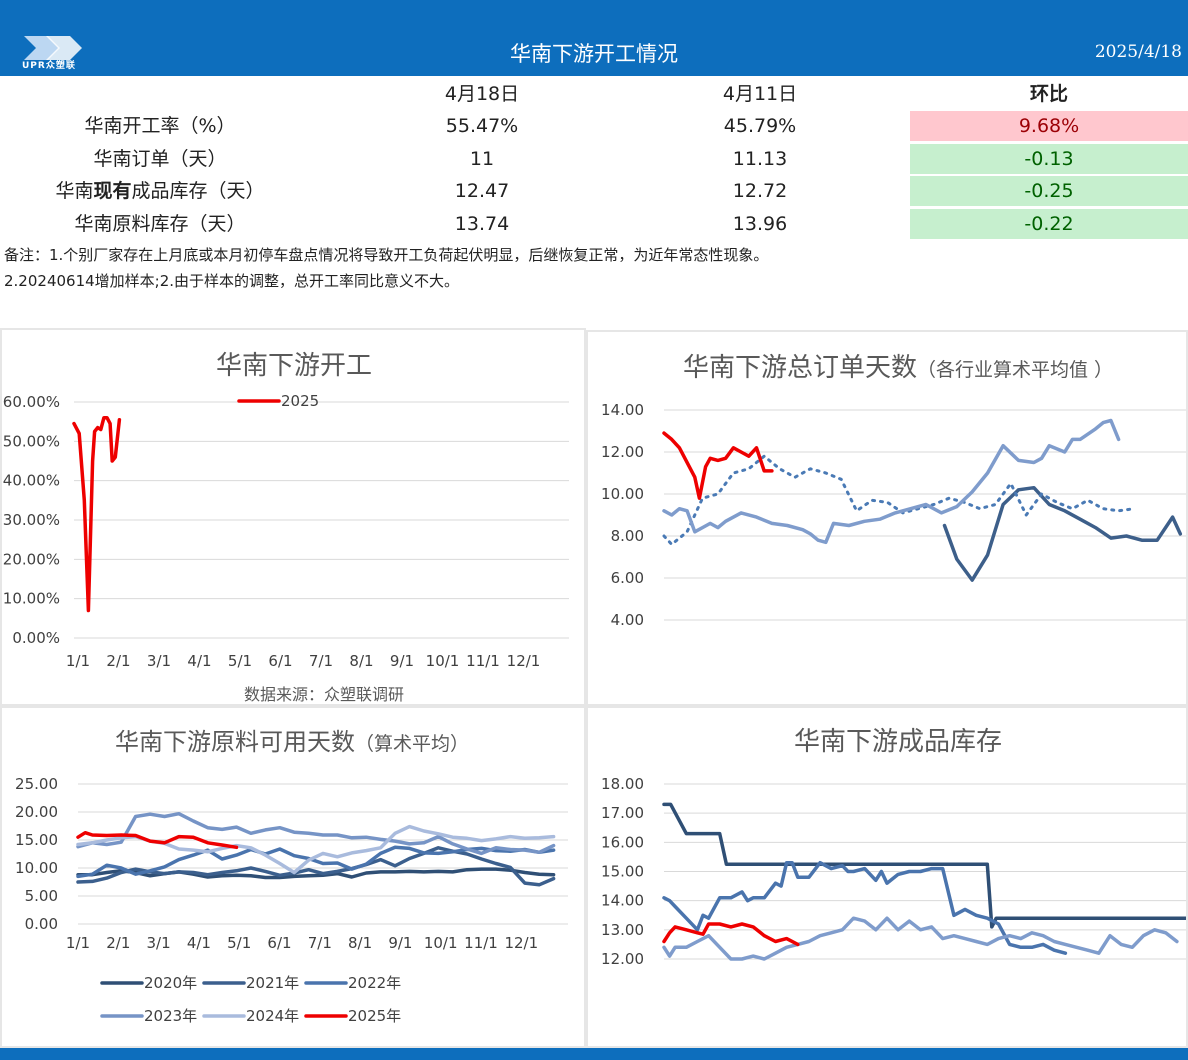 The width and height of the screenshot is (1188, 1060). I want to click on source-note: 数据来源：众塑联调研, so click(324, 694).